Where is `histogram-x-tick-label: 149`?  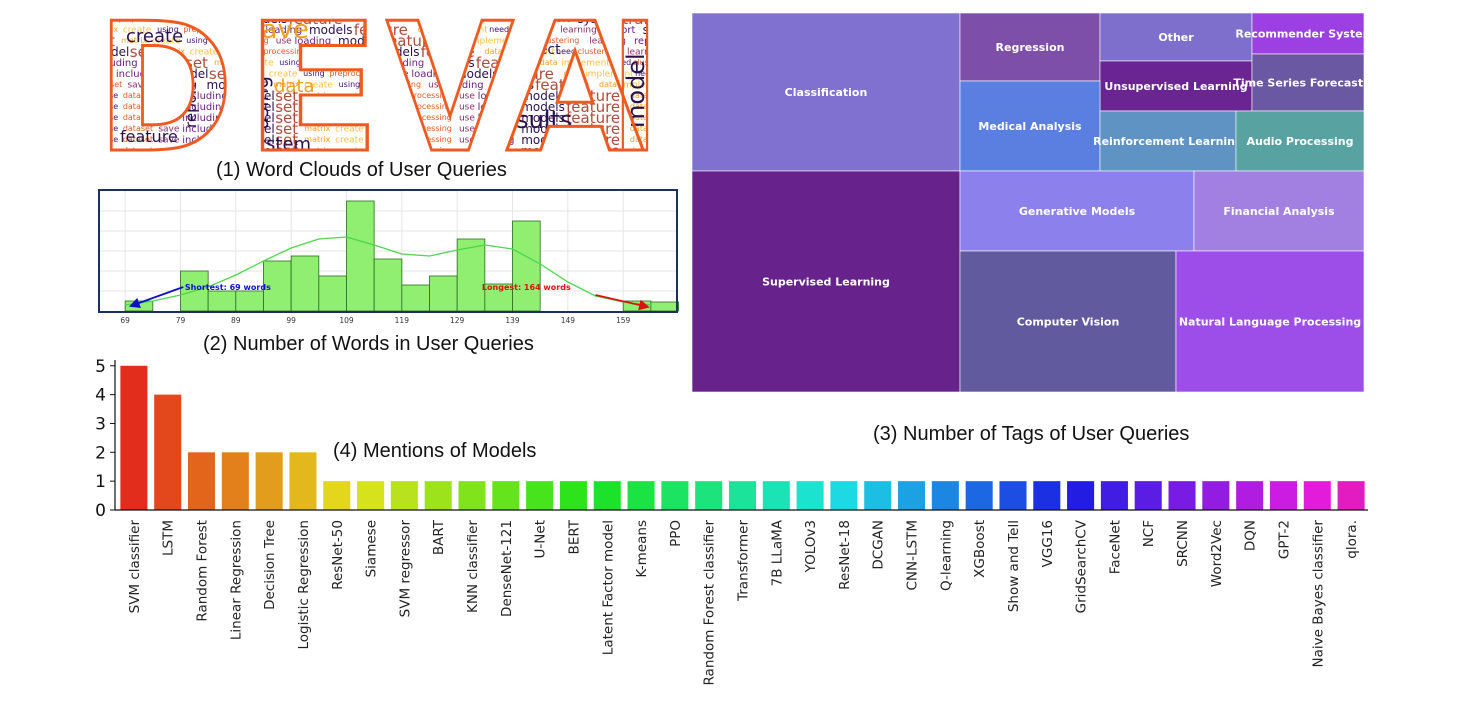 histogram-x-tick-label: 149 is located at coordinates (568, 320).